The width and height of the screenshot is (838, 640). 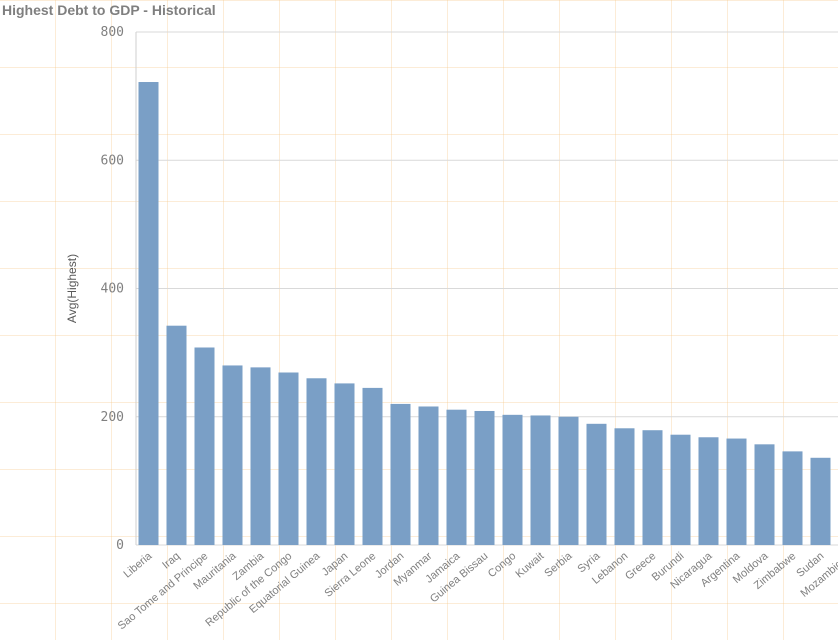 I want to click on x-tick-label: Iraq, so click(x=171, y=560).